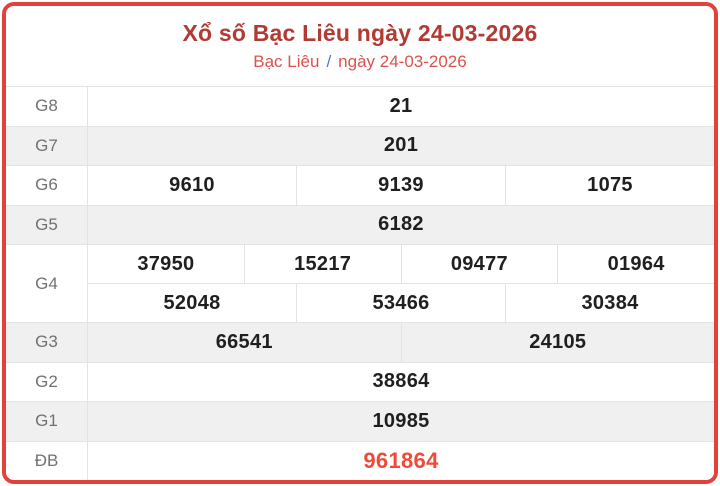 This screenshot has width=720, height=486. I want to click on prize-number: 9139, so click(400, 185).